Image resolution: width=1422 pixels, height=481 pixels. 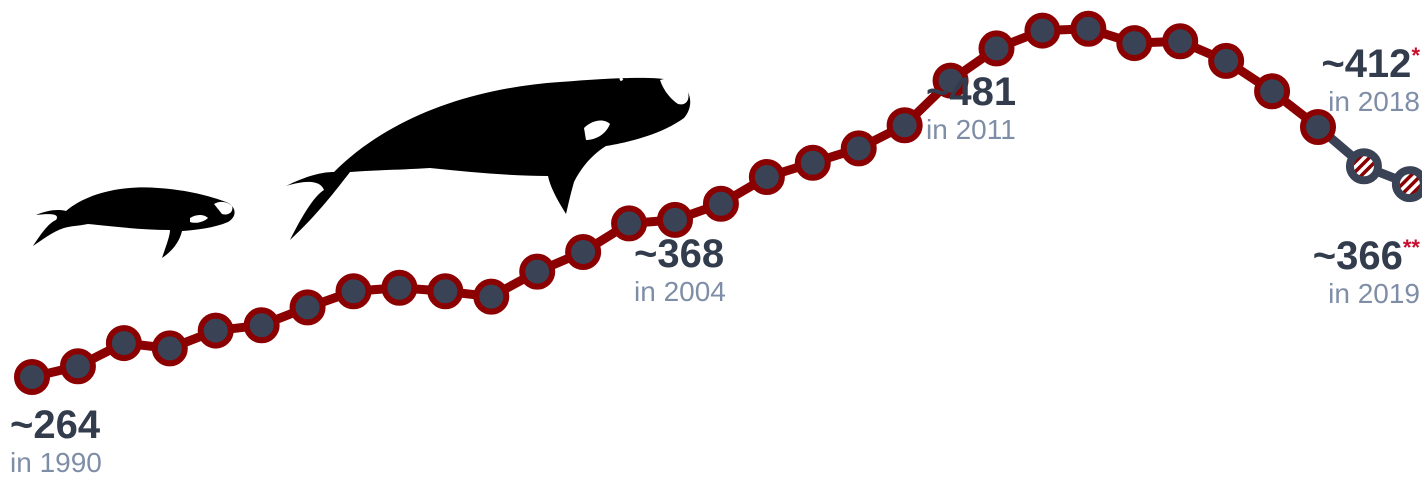 What do you see at coordinates (55, 425) in the screenshot?
I see `annotation-value: ~264` at bounding box center [55, 425].